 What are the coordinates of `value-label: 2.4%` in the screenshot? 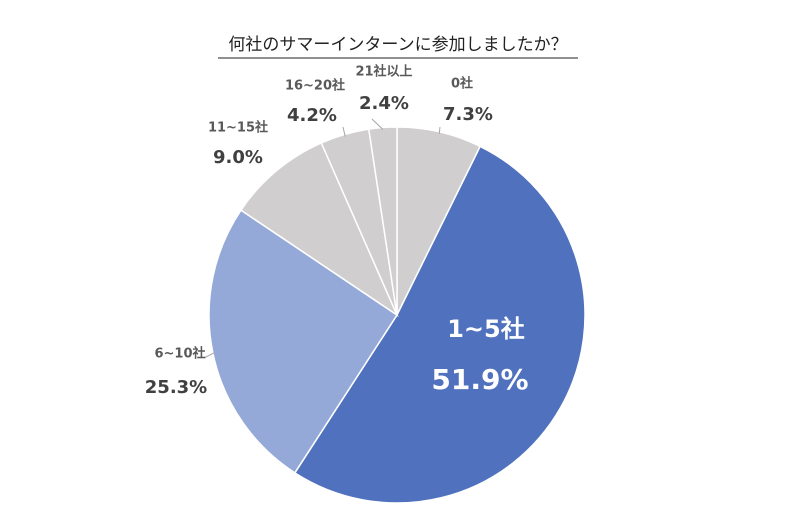 It's located at (384, 103).